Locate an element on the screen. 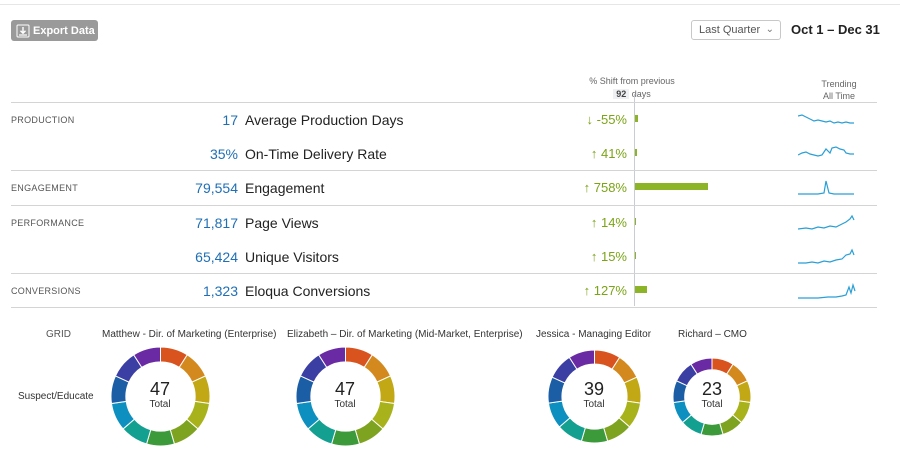 Image resolution: width=900 pixels, height=466 pixels. metric-label: Page Views is located at coordinates (282, 223).